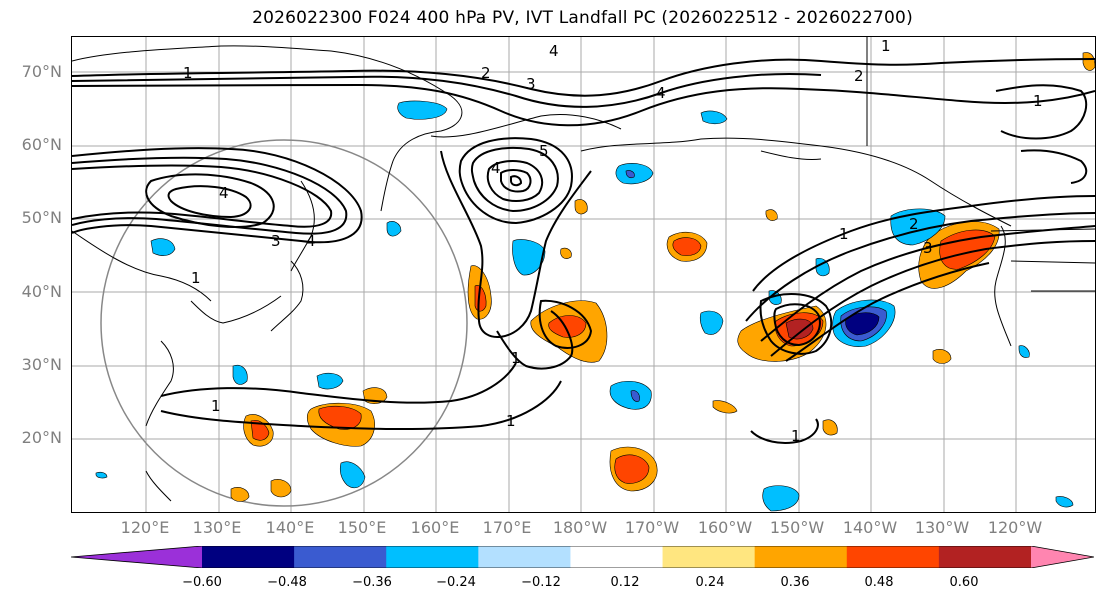  What do you see at coordinates (879, 582) in the screenshot?
I see `colorbar-tick-048: 0.48` at bounding box center [879, 582].